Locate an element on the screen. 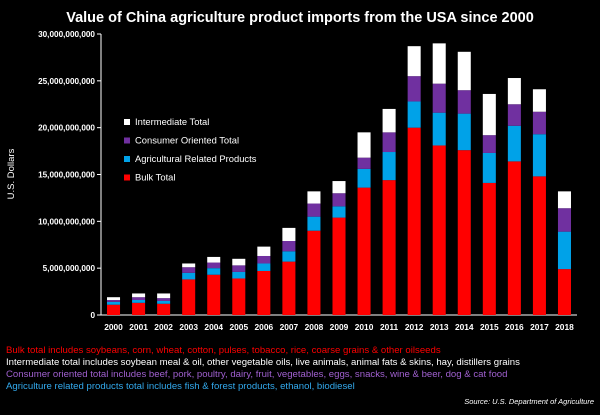 The image size is (600, 415). x-tick-label: 2015 is located at coordinates (489, 327).